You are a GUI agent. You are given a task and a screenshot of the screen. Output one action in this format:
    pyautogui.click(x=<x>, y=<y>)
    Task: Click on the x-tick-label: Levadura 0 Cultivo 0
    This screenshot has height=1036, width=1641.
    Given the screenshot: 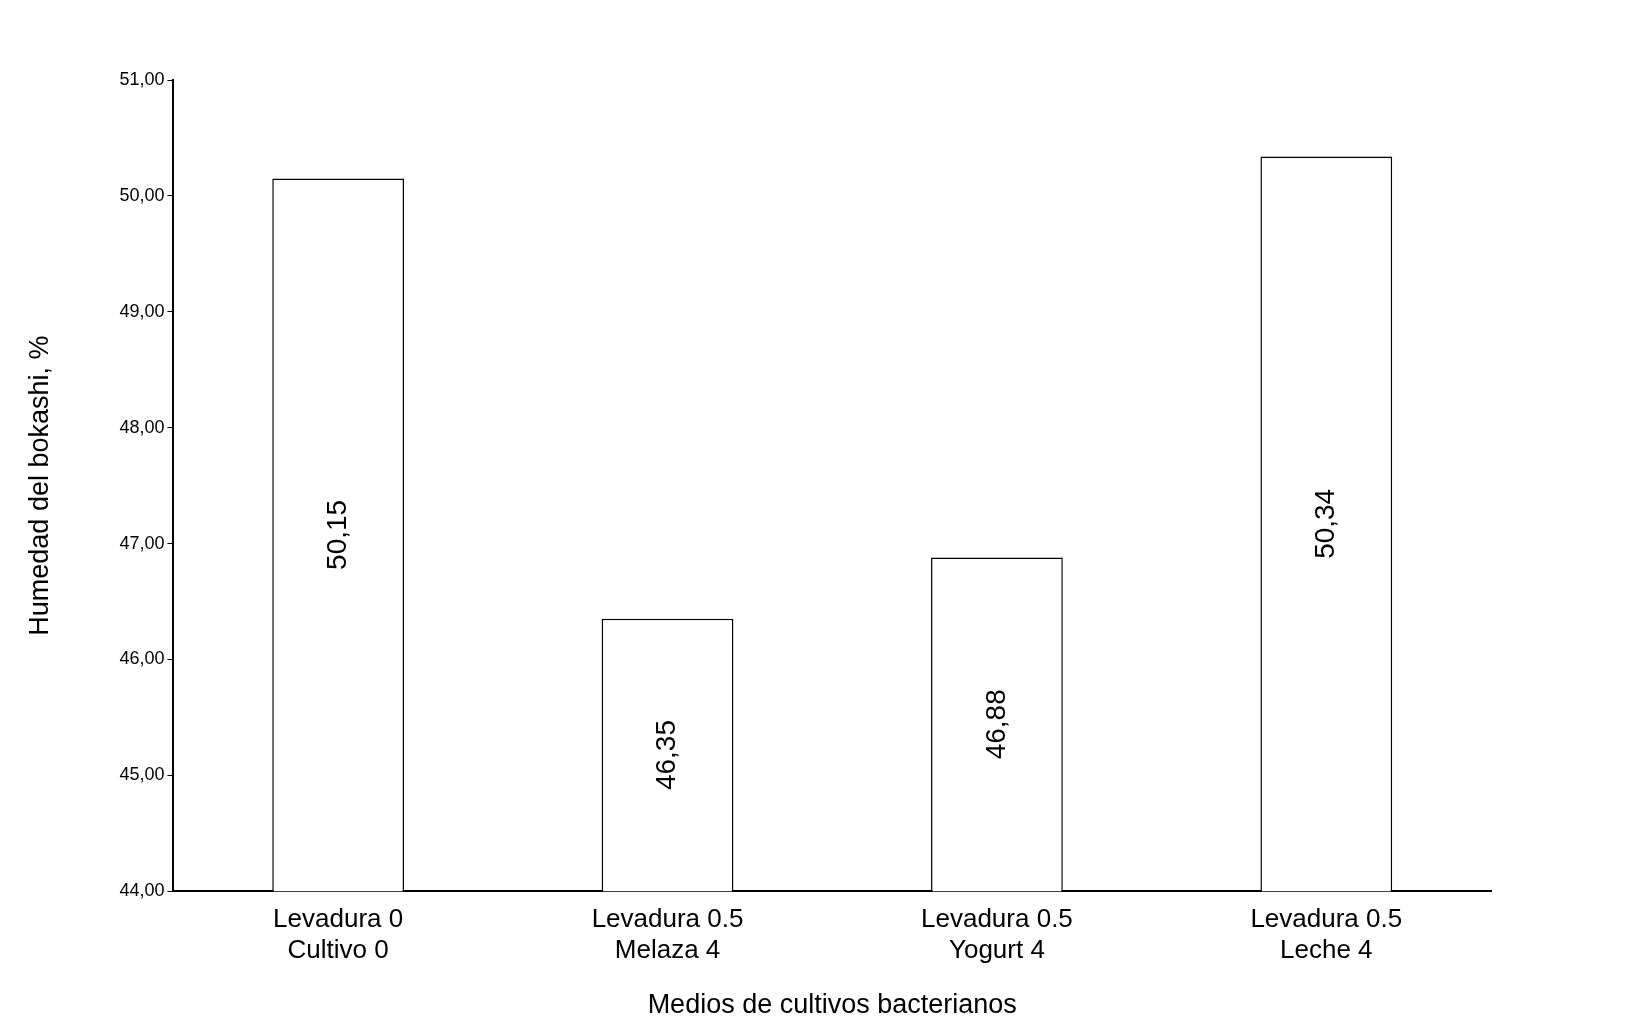 What is the action you would take?
    pyautogui.click(x=338, y=933)
    